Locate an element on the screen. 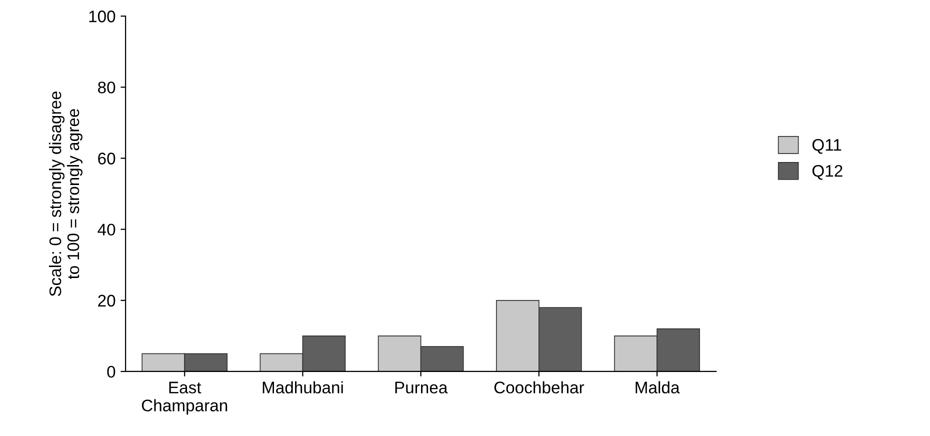 Image resolution: width=930 pixels, height=436 pixels. x-tick-label: Purnea is located at coordinates (421, 388).